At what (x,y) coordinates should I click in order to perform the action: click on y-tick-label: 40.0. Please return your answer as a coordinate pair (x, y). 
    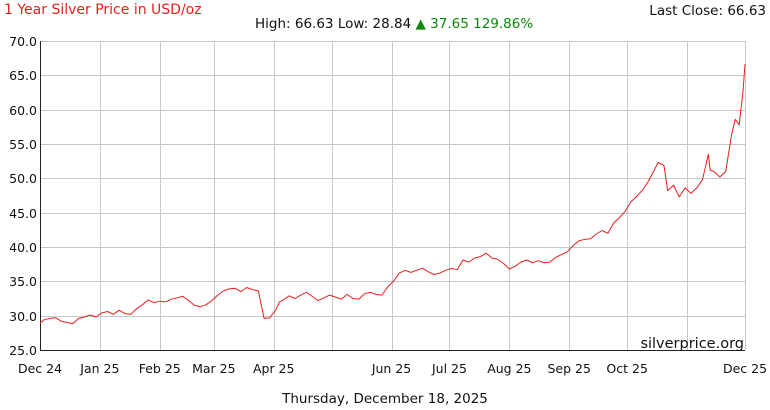
    Looking at the image, I should click on (23, 247).